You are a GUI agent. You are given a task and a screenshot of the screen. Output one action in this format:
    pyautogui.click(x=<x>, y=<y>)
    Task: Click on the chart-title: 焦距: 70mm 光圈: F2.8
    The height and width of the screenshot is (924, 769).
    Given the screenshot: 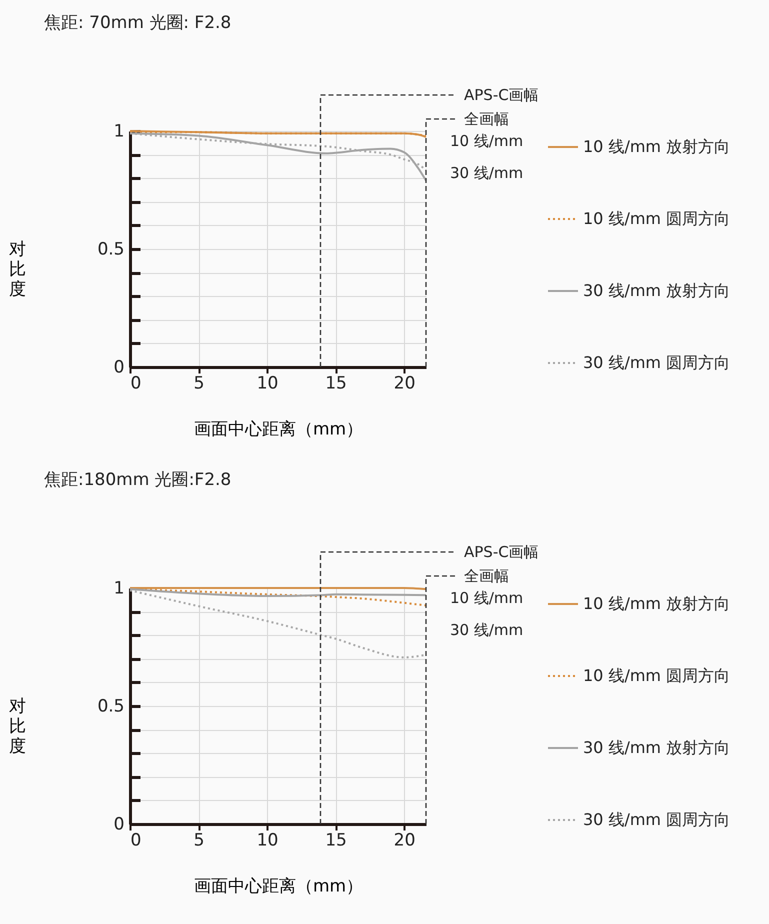 What is the action you would take?
    pyautogui.click(x=138, y=23)
    